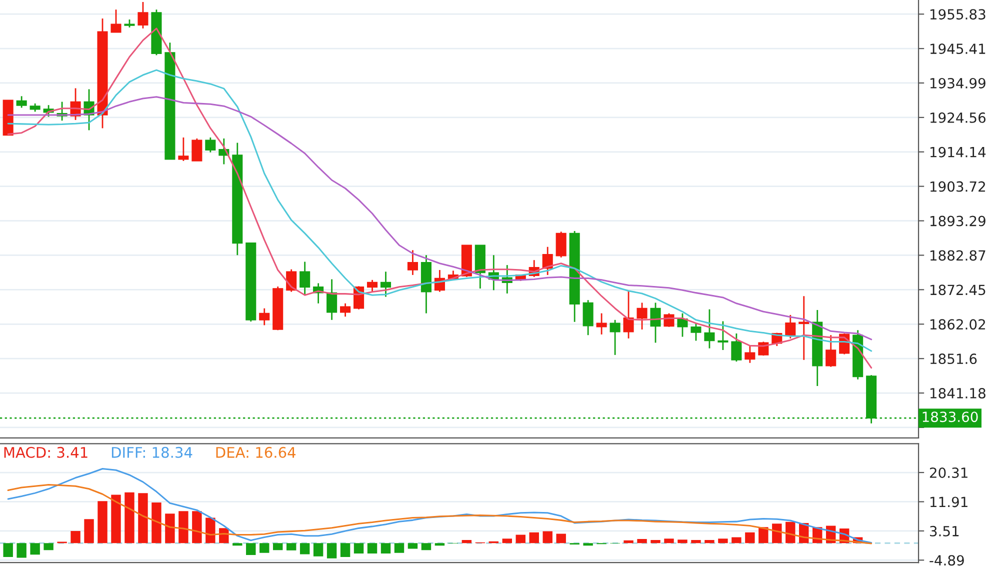  What do you see at coordinates (958, 393) in the screenshot?
I see `y-tick-label: 1841.18` at bounding box center [958, 393].